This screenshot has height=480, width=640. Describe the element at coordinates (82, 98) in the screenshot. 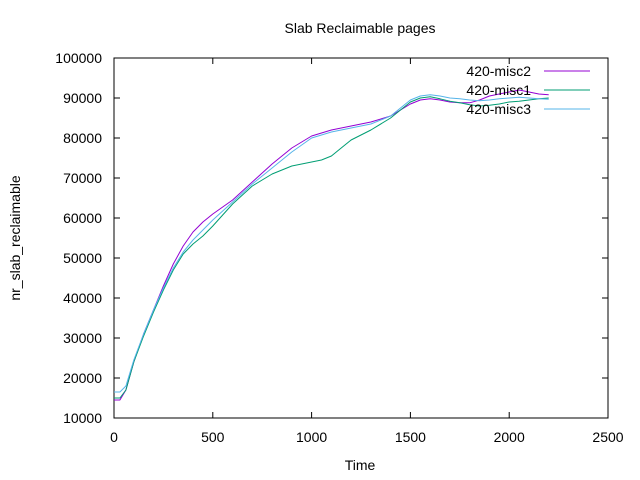

I see `y-tick-label: 90000` at that location.